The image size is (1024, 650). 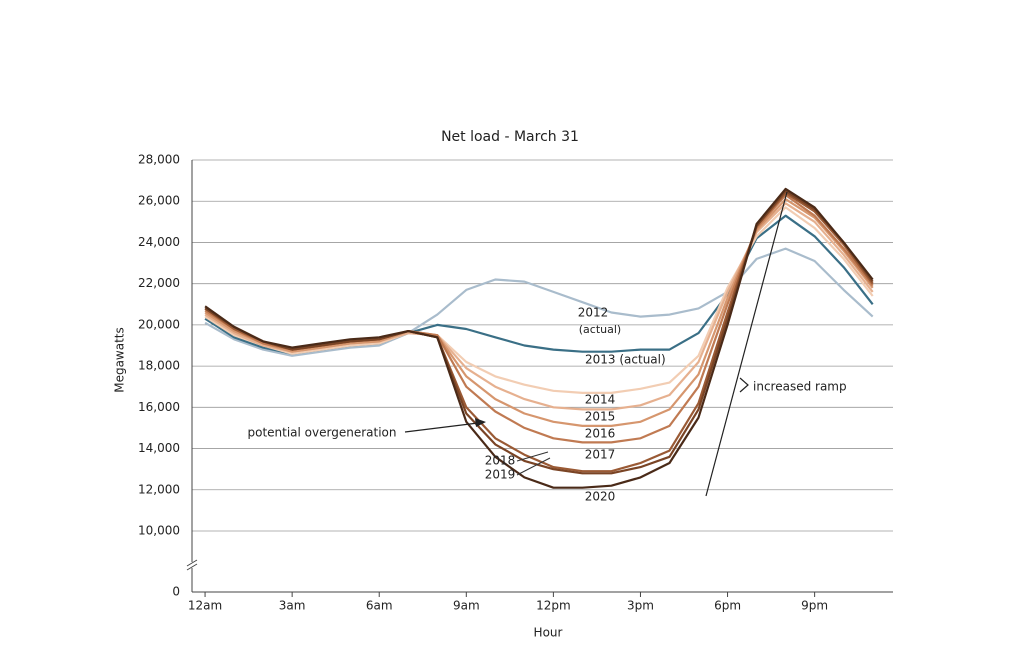 What do you see at coordinates (600, 497) in the screenshot?
I see `series-label: 2020` at bounding box center [600, 497].